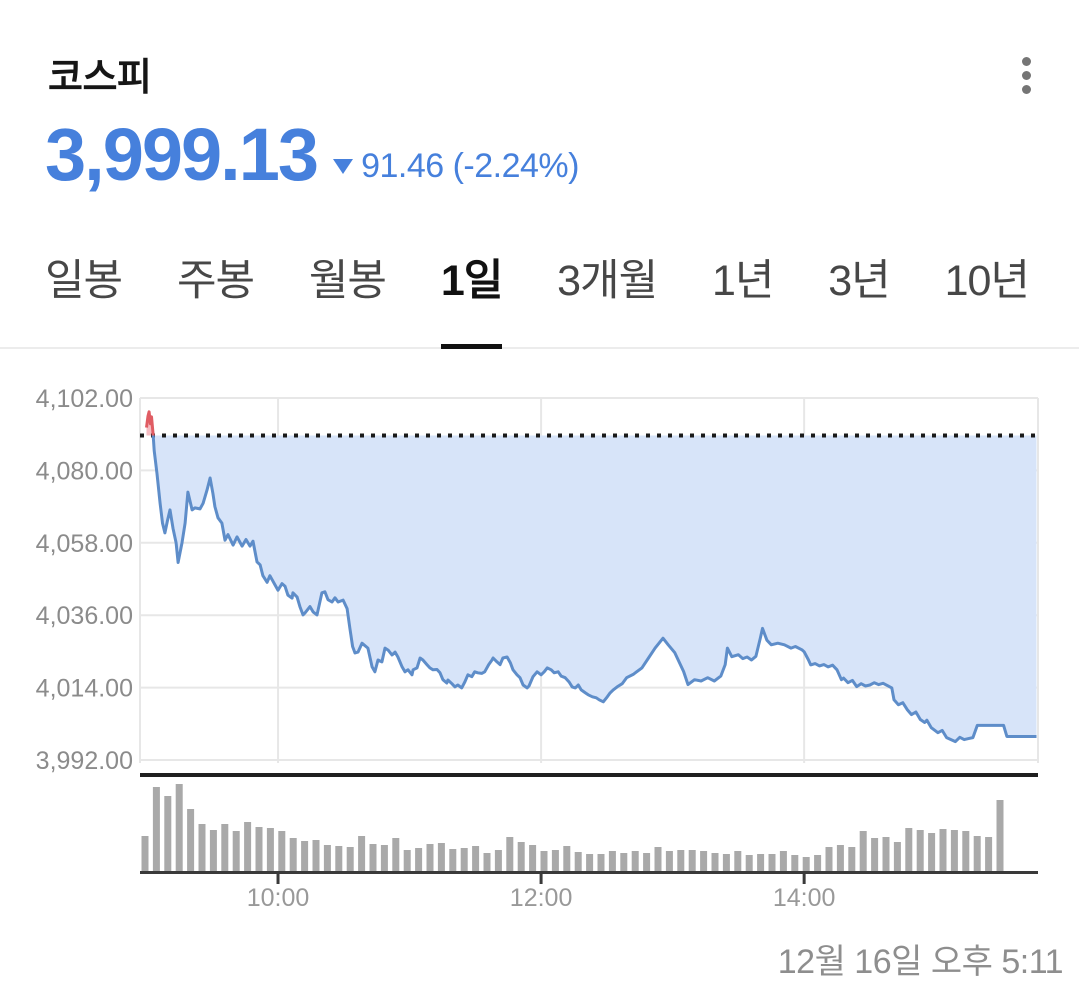 The width and height of the screenshot is (1079, 983). What do you see at coordinates (987, 281) in the screenshot?
I see `tab-10years: 10년` at bounding box center [987, 281].